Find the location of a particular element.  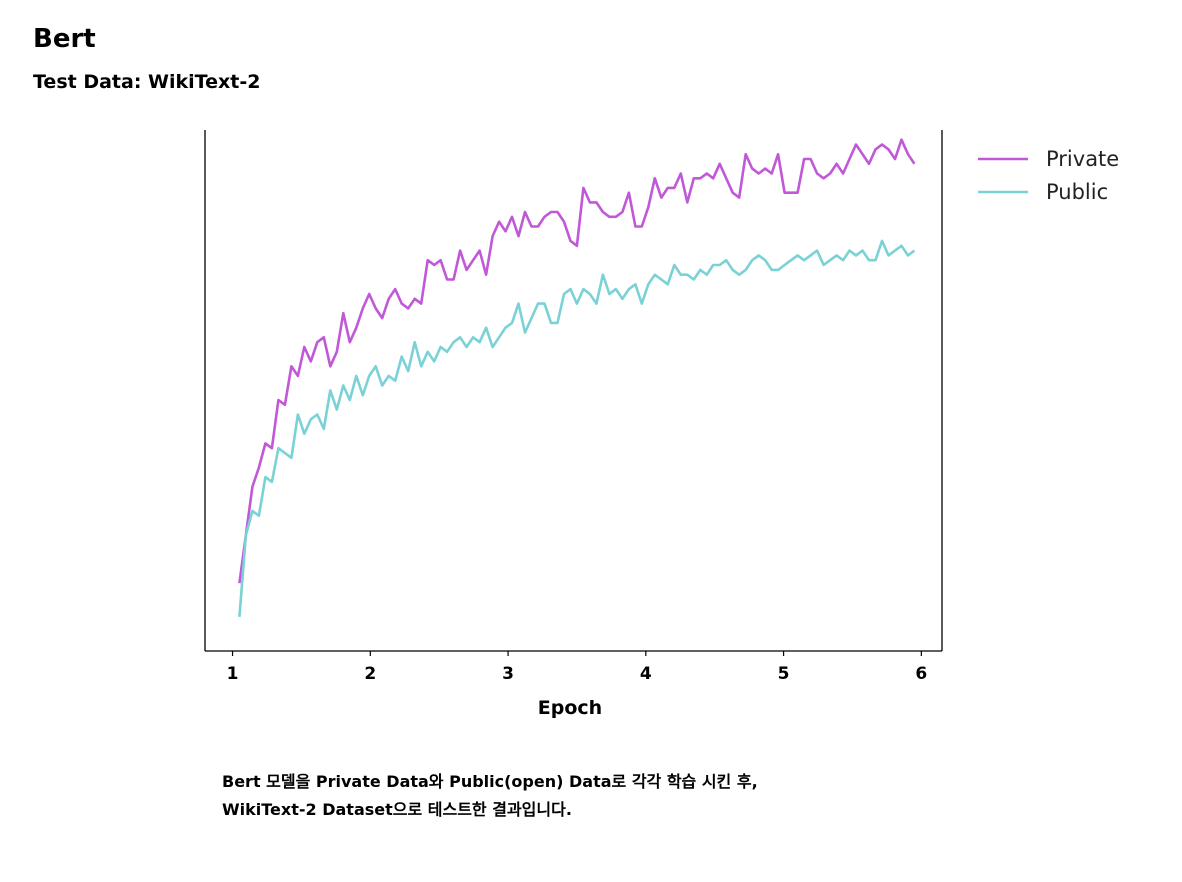

x-axis-ticks: 1 2 3 4 5 6 is located at coordinates (577, 667).